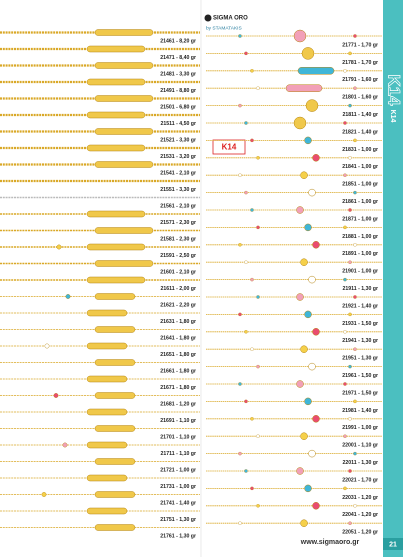 The height and width of the screenshot is (557, 403). What do you see at coordinates (393, 278) in the screenshot?
I see `side-tab` at bounding box center [393, 278].